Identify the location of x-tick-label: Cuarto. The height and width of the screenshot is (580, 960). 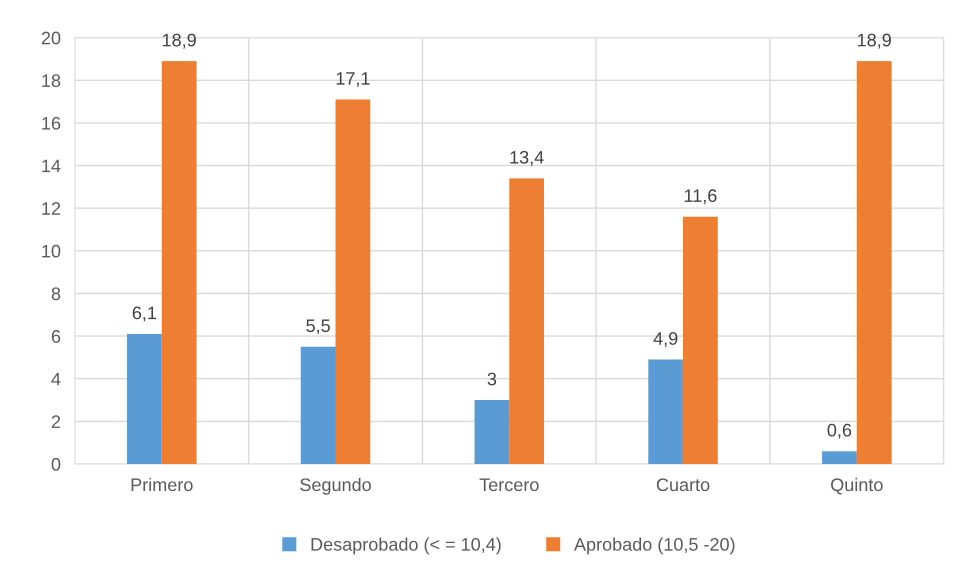
(683, 485).